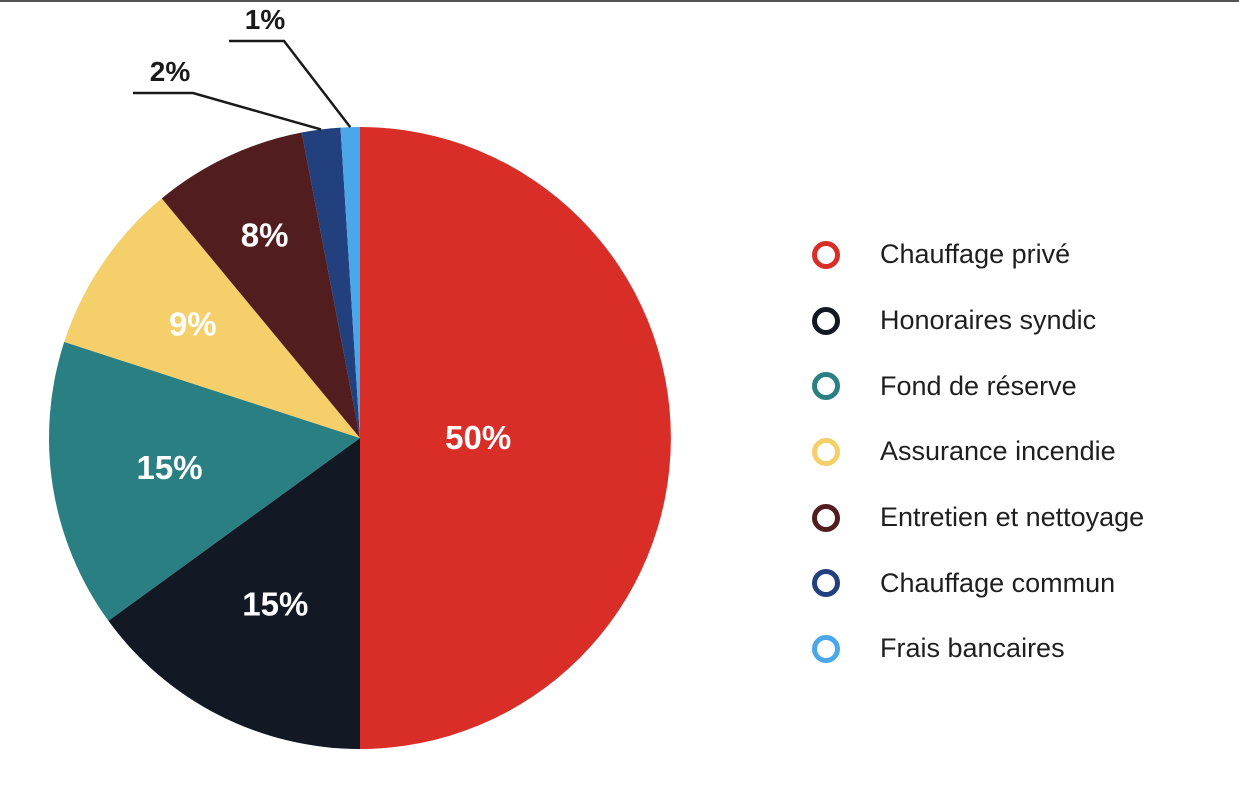 The height and width of the screenshot is (795, 1239). Describe the element at coordinates (998, 582) in the screenshot. I see `legend-label: Chauffage commun` at that location.